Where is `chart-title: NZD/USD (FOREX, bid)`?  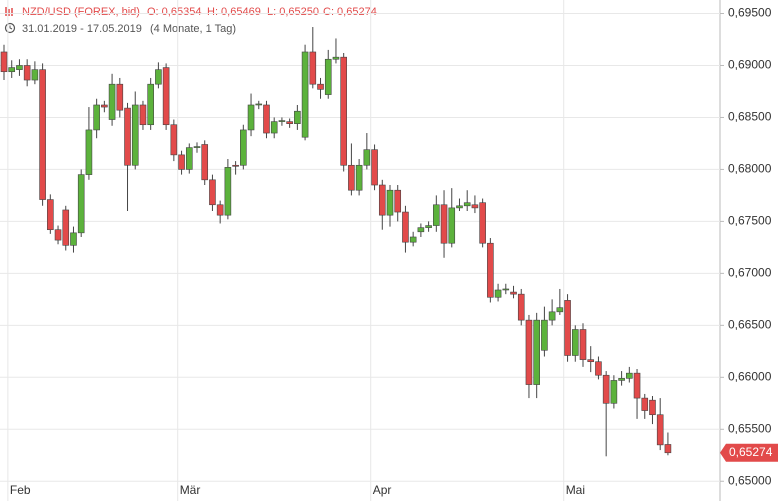 chart-title: NZD/USD (FOREX, bid) is located at coordinates (81, 12).